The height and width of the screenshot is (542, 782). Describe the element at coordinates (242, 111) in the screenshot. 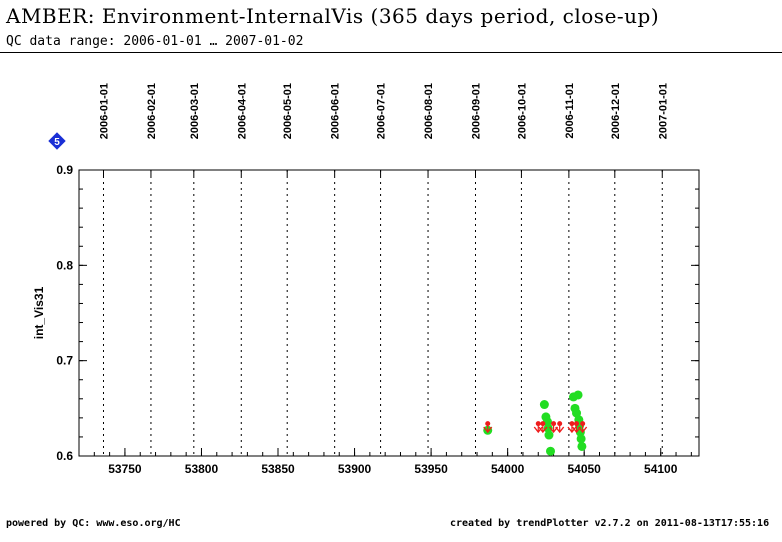

I see `date-marker-label: 2006-04-01` at that location.